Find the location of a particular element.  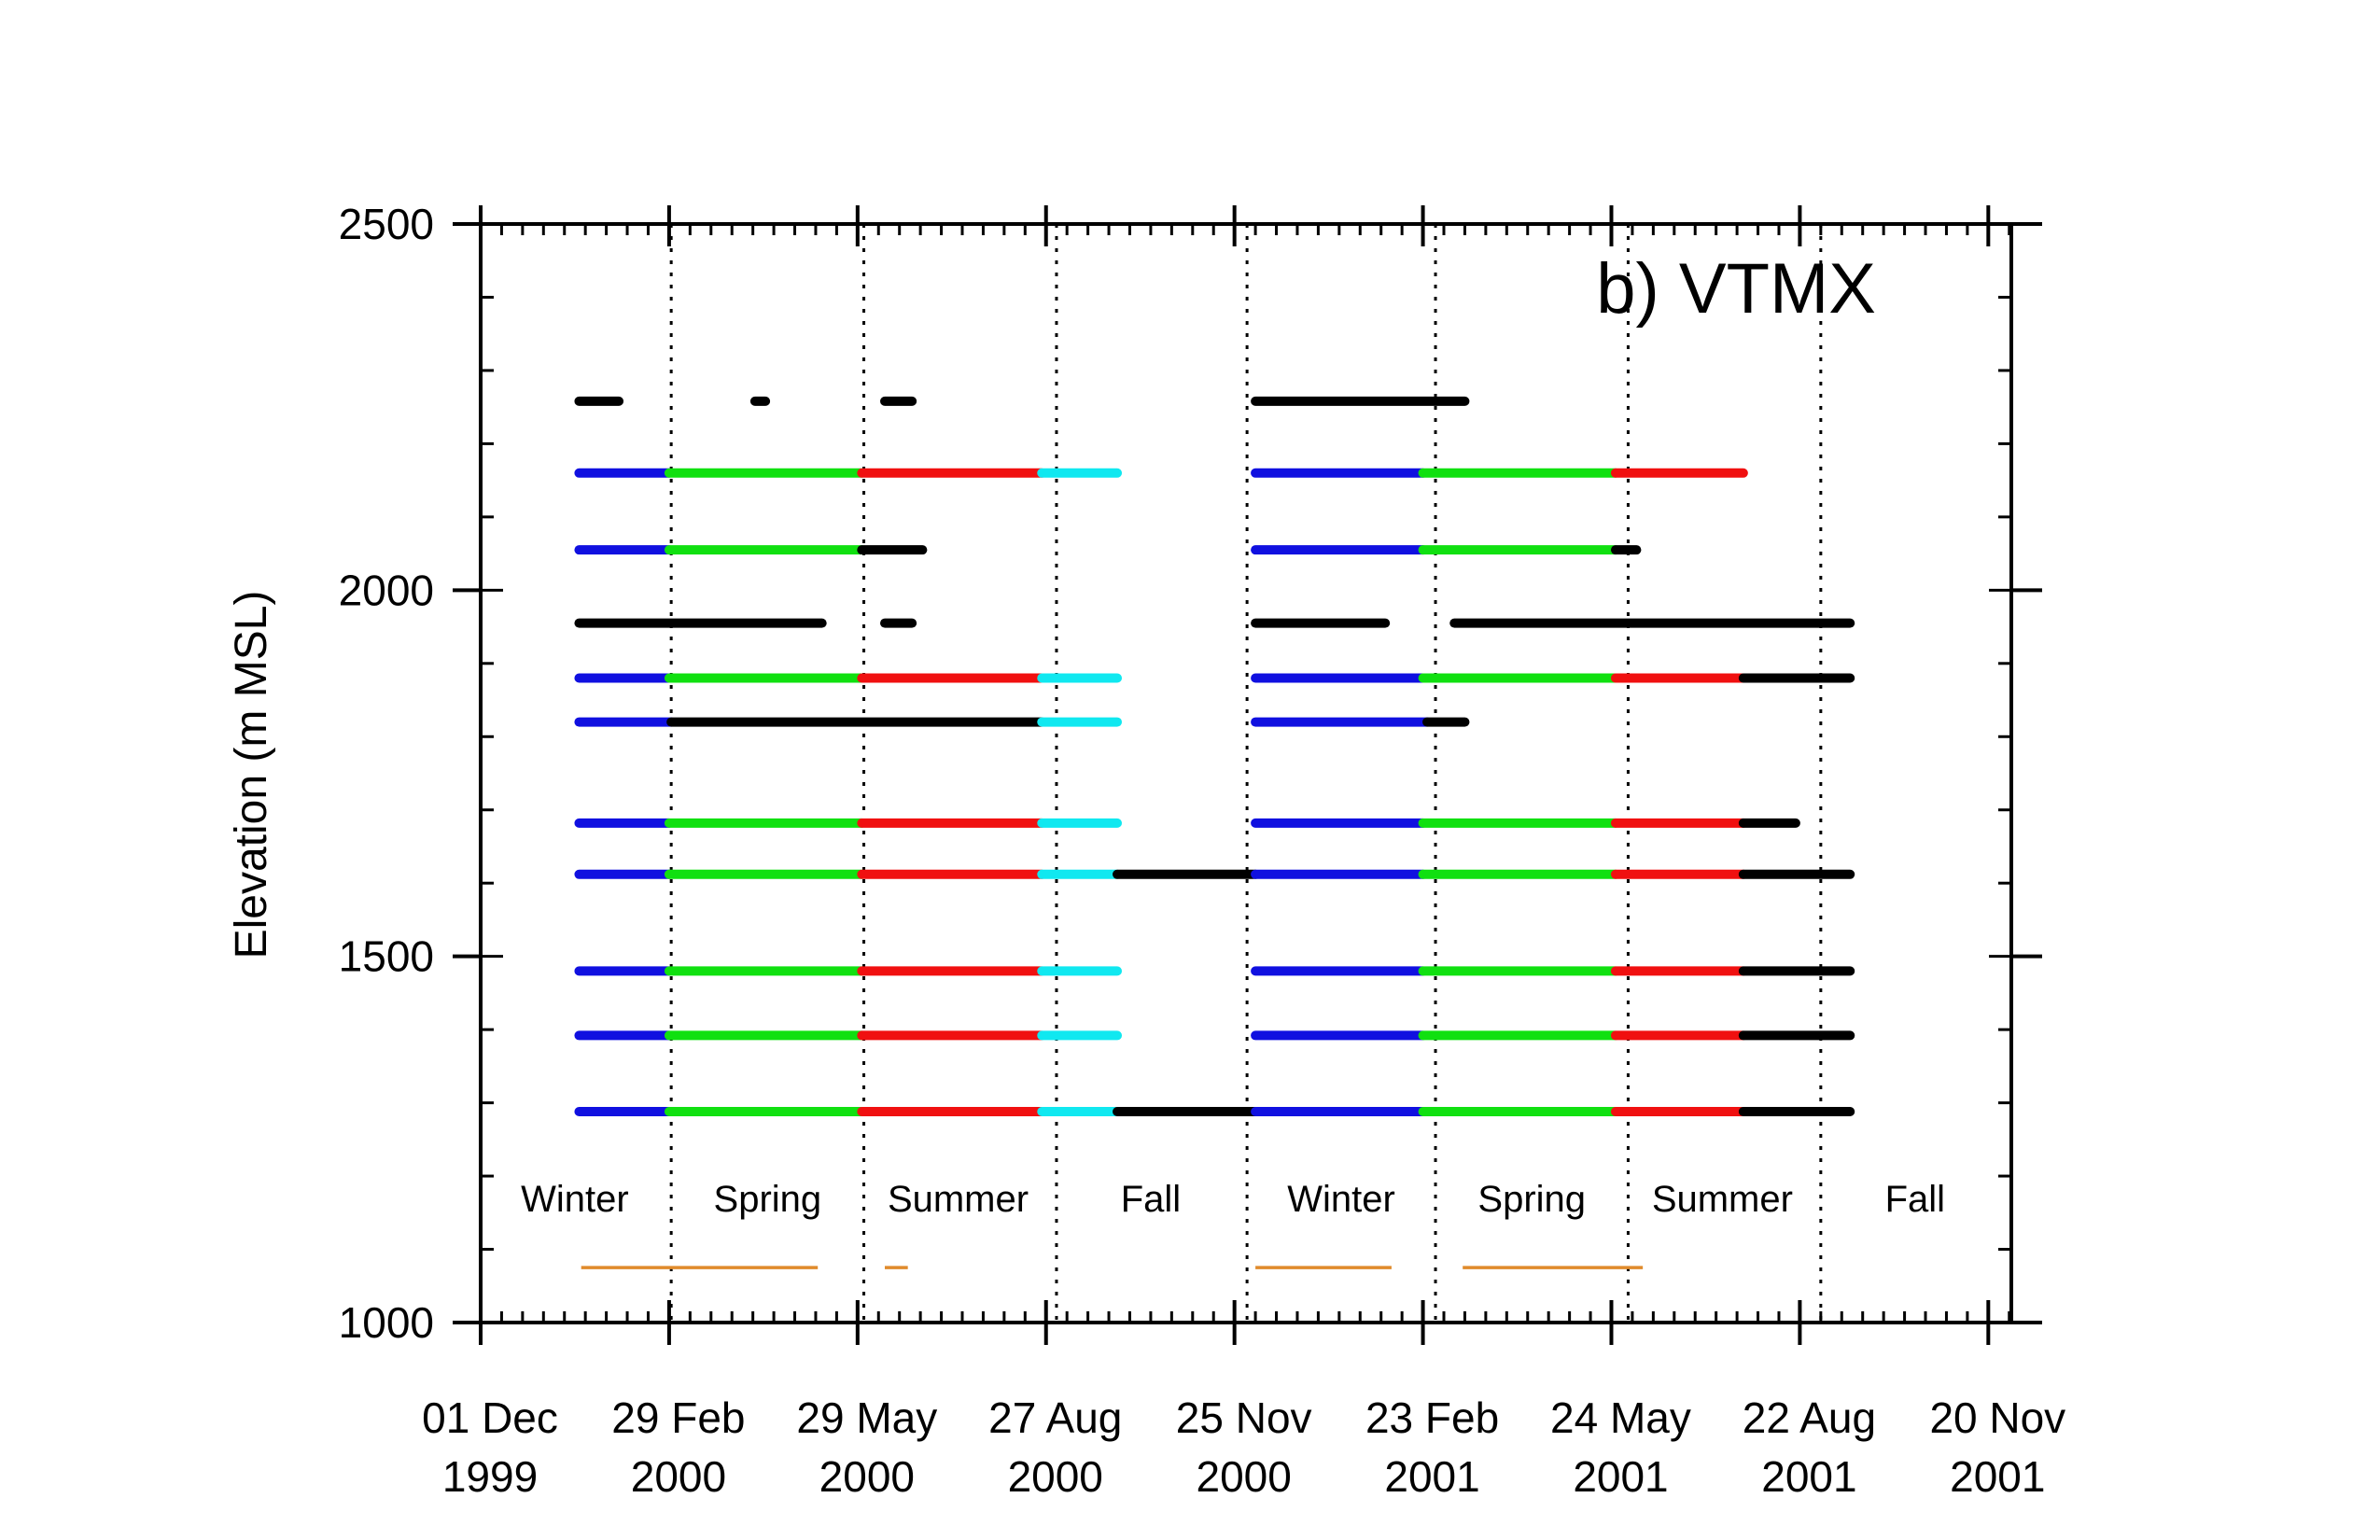

y-tick-label: 1500 is located at coordinates (386, 956).